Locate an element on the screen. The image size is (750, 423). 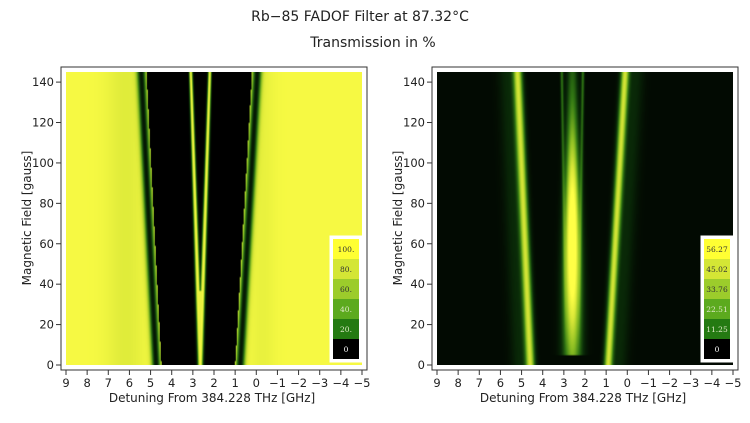
legend-label: 11.25 is located at coordinates (717, 329).